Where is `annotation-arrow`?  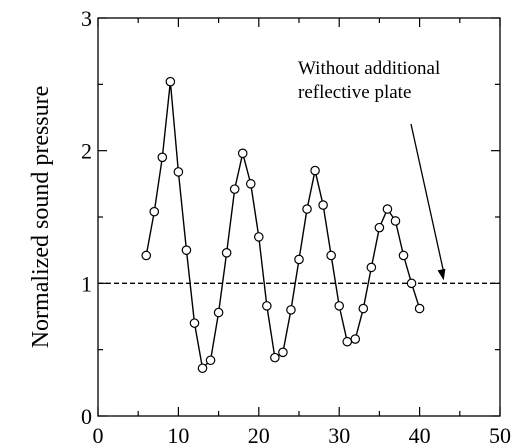 annotation-arrow is located at coordinates (427, 198).